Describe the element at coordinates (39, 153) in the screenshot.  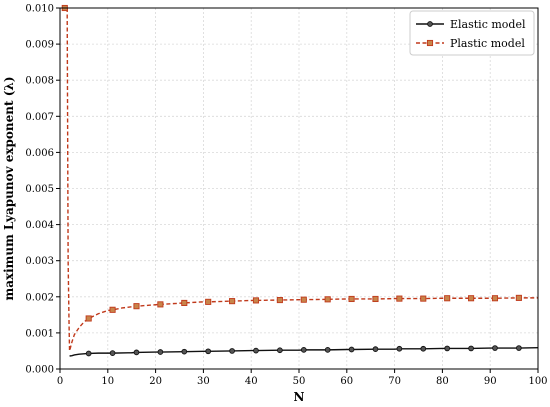
I see `y-tick-label: 0.006` at that location.